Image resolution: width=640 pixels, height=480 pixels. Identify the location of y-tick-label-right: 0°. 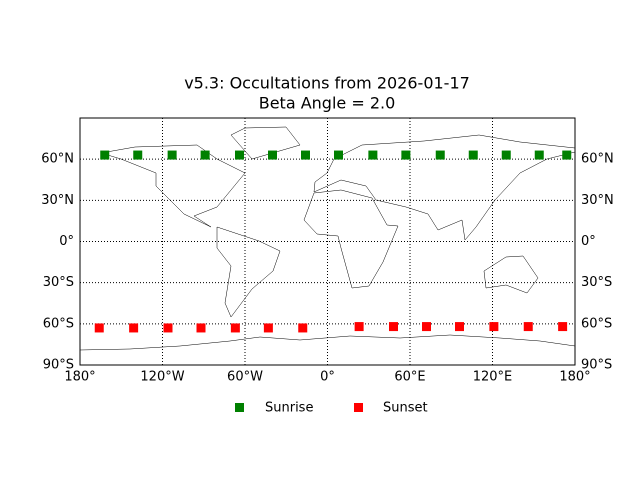
(588, 241).